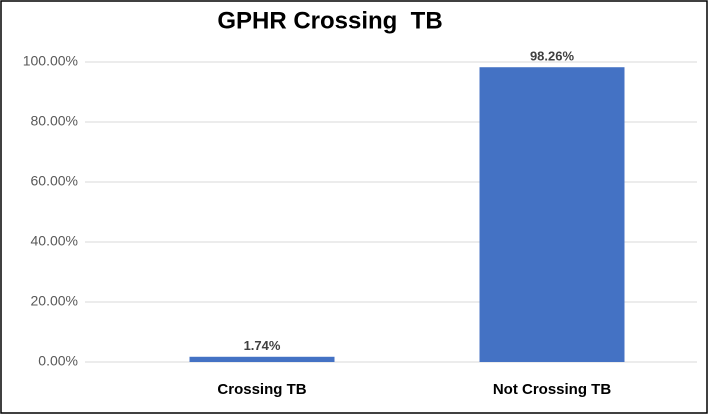 Image resolution: width=708 pixels, height=414 pixels. Describe the element at coordinates (54, 241) in the screenshot. I see `y-tick-label: 40.00%` at that location.